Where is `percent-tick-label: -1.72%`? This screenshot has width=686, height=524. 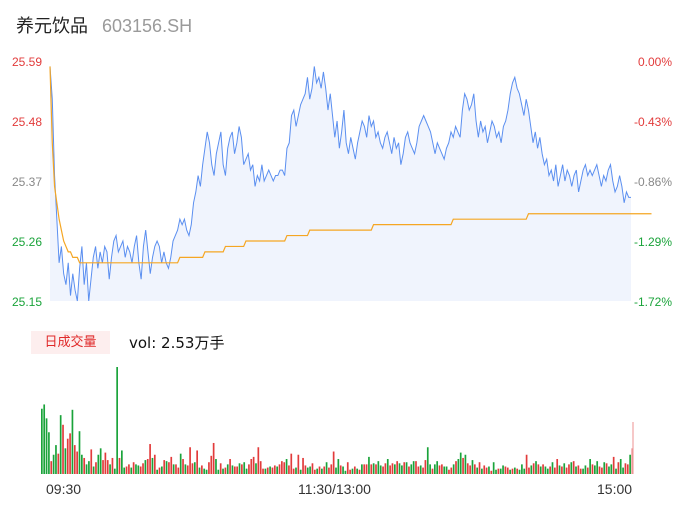 percent-tick-label: -1.72% is located at coordinates (653, 302).